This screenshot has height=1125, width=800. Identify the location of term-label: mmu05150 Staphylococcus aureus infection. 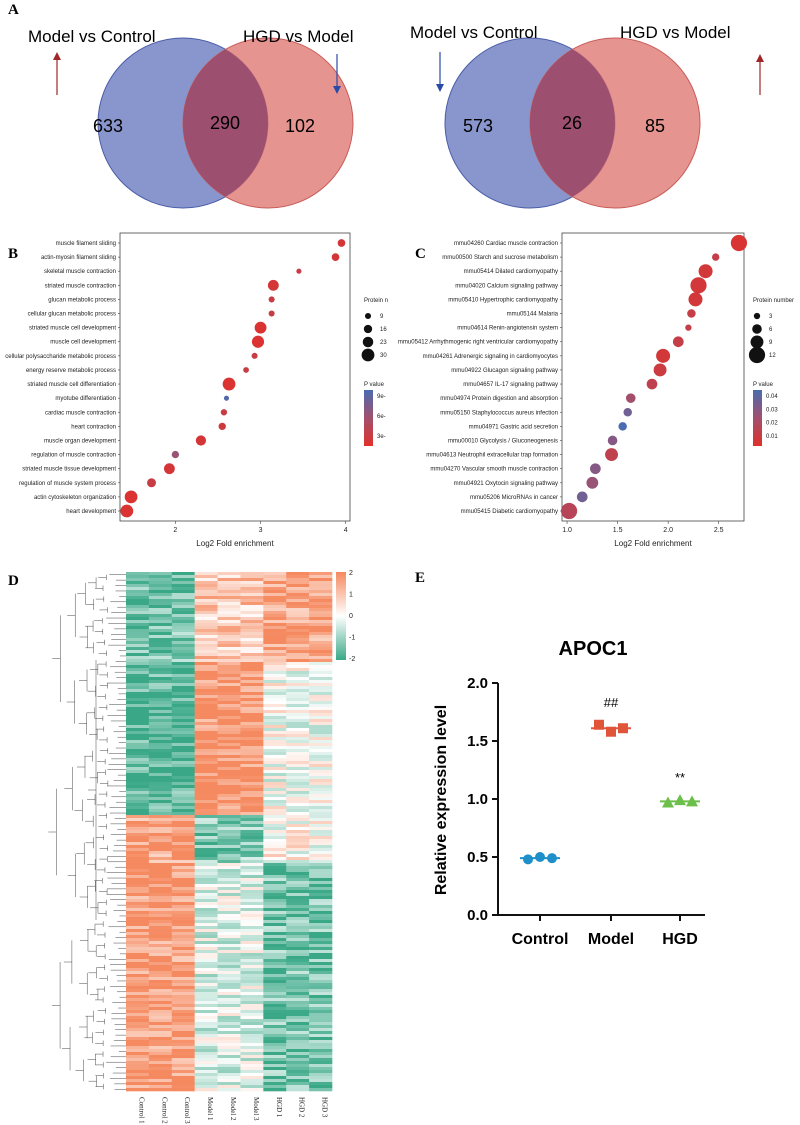
(499, 413).